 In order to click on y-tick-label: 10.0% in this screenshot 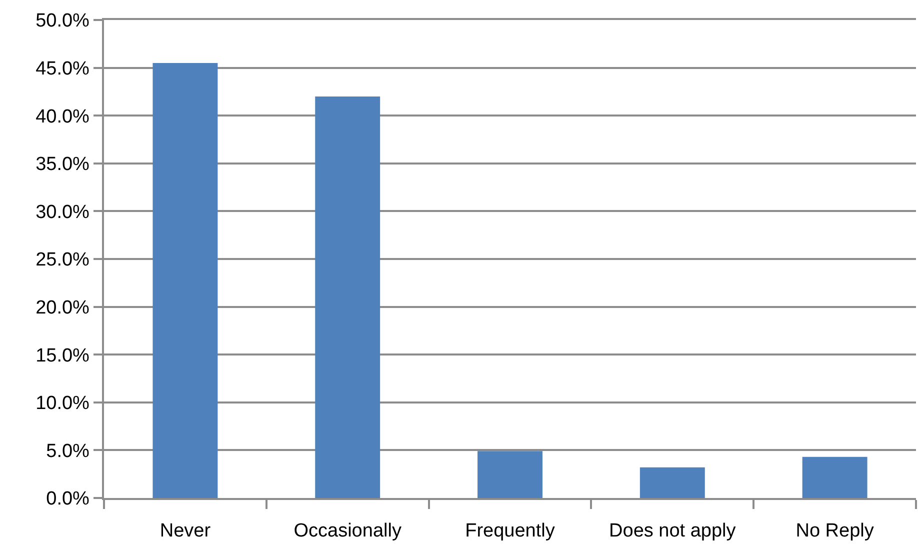, I will do `click(63, 403)`.